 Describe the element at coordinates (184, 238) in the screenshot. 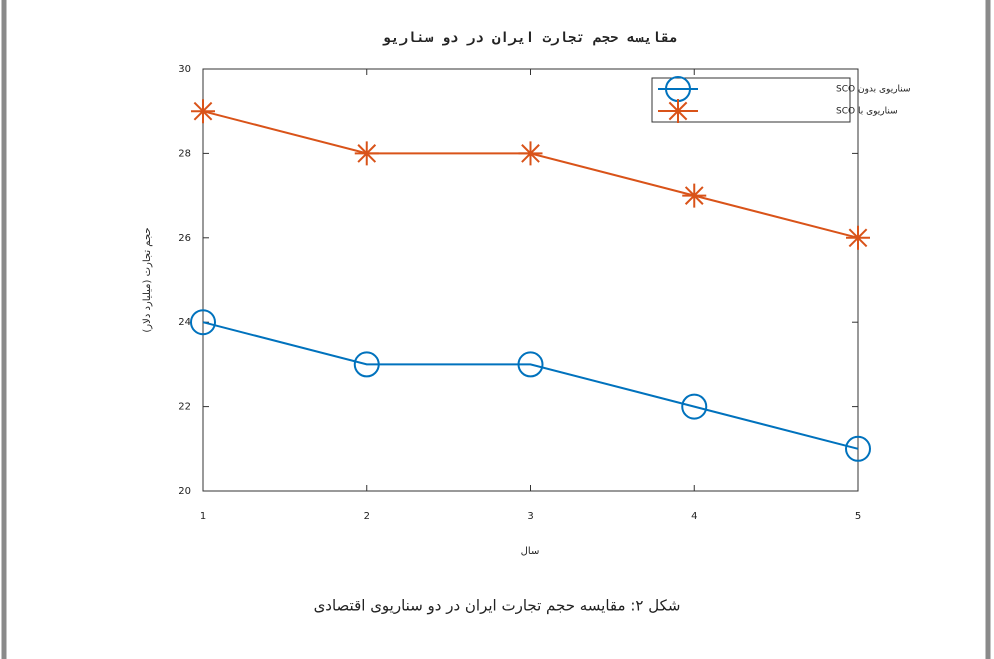

I see `y-tick-label: 26` at that location.